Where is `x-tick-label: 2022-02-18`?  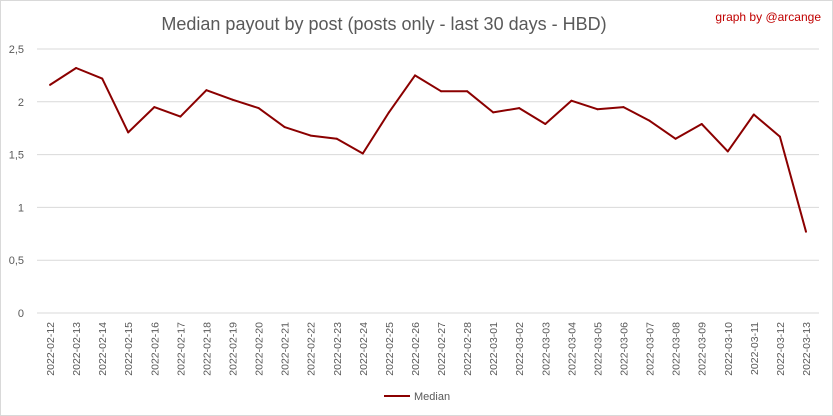
x-tick-label: 2022-02-18 is located at coordinates (207, 349).